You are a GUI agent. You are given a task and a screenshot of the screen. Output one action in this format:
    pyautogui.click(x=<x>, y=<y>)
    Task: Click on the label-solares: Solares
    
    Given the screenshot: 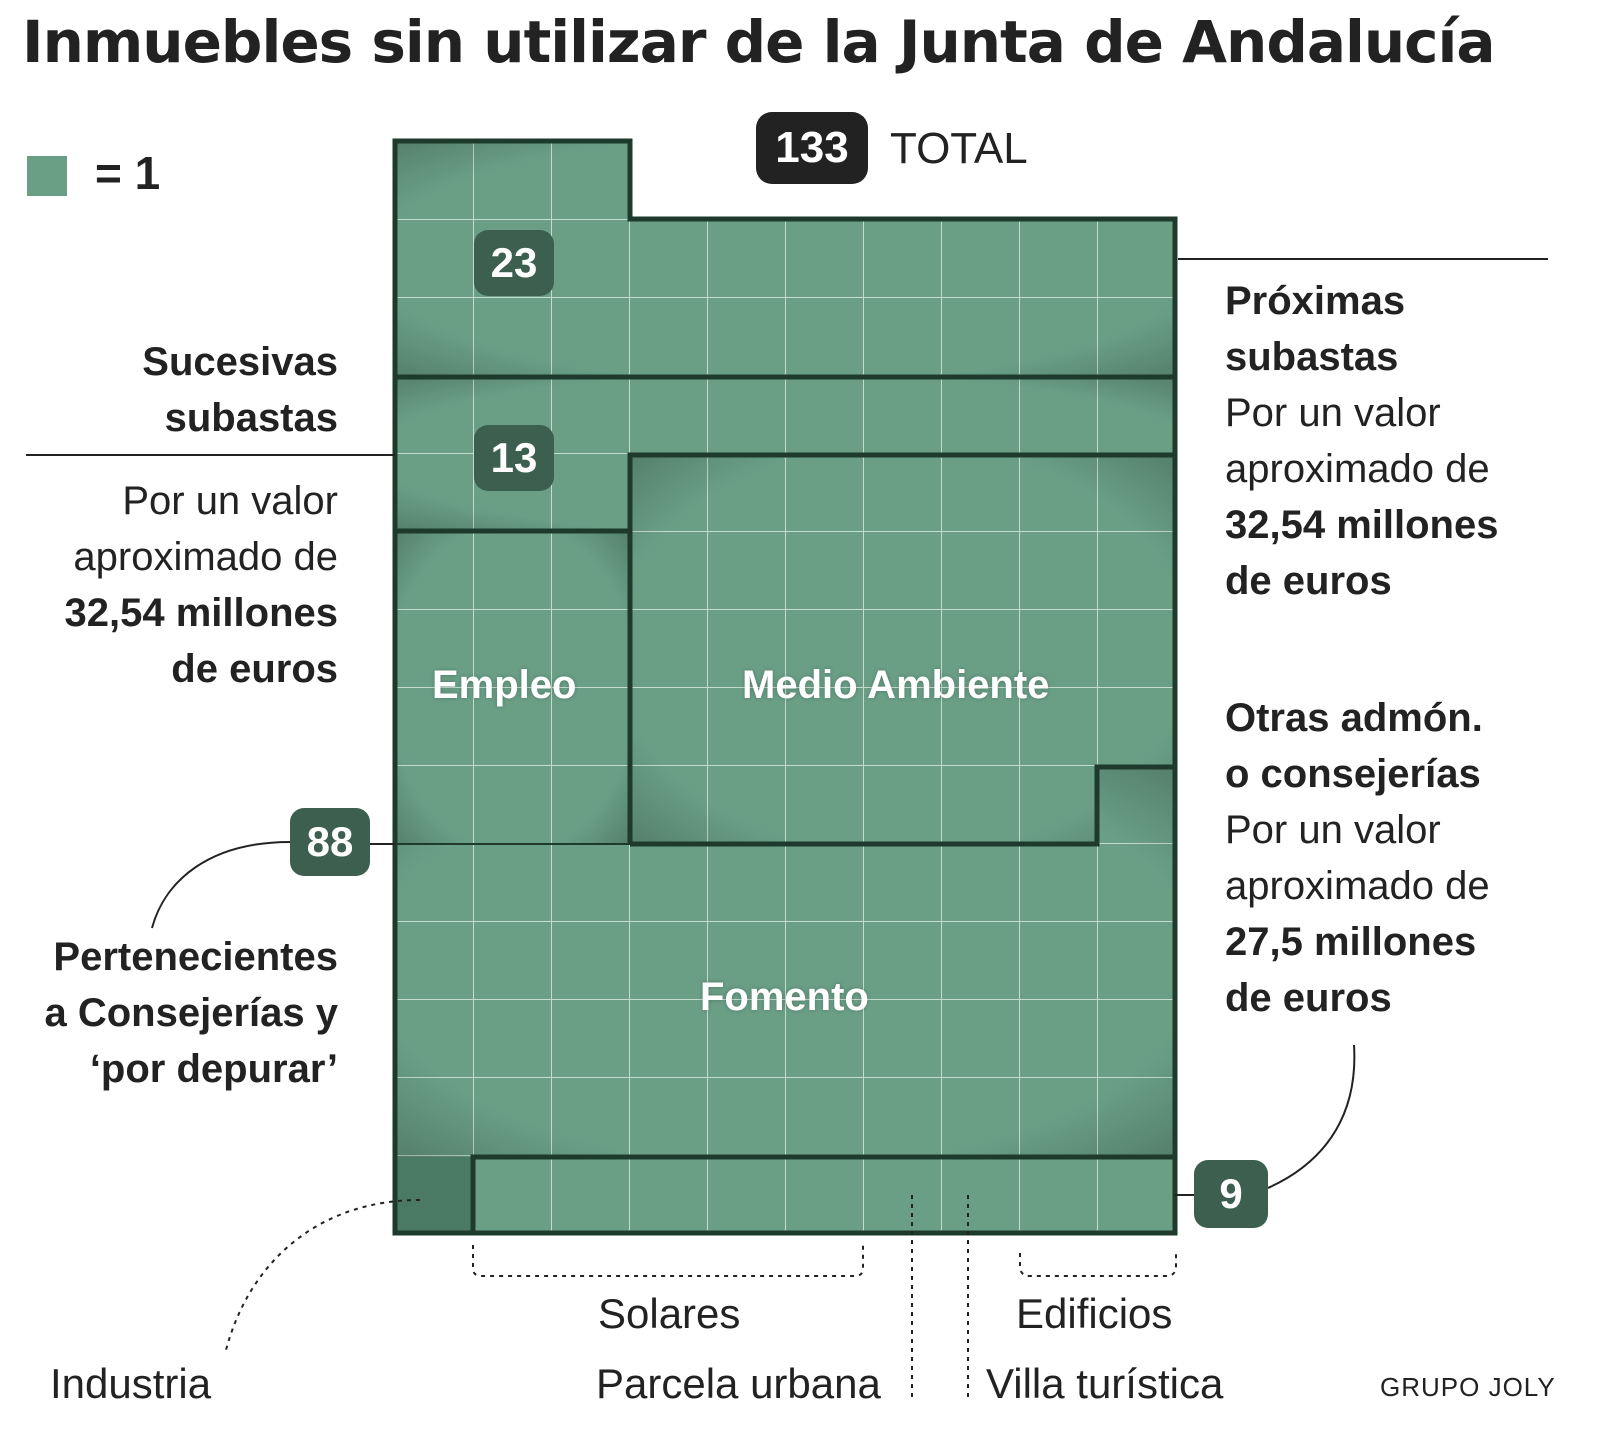 What is the action you would take?
    pyautogui.click(x=669, y=1313)
    